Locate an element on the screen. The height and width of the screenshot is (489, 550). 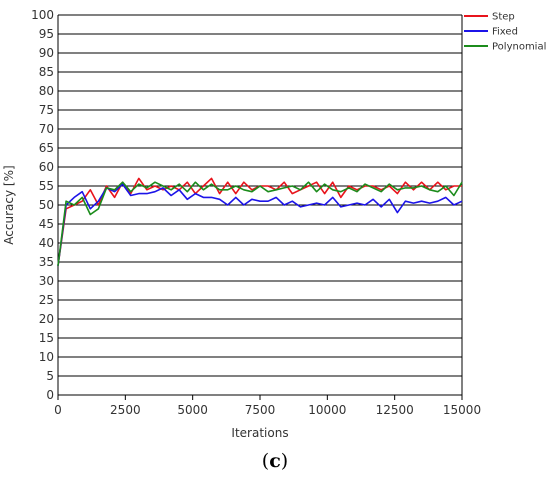
y-tick-label: 95 is located at coordinates (46, 34).